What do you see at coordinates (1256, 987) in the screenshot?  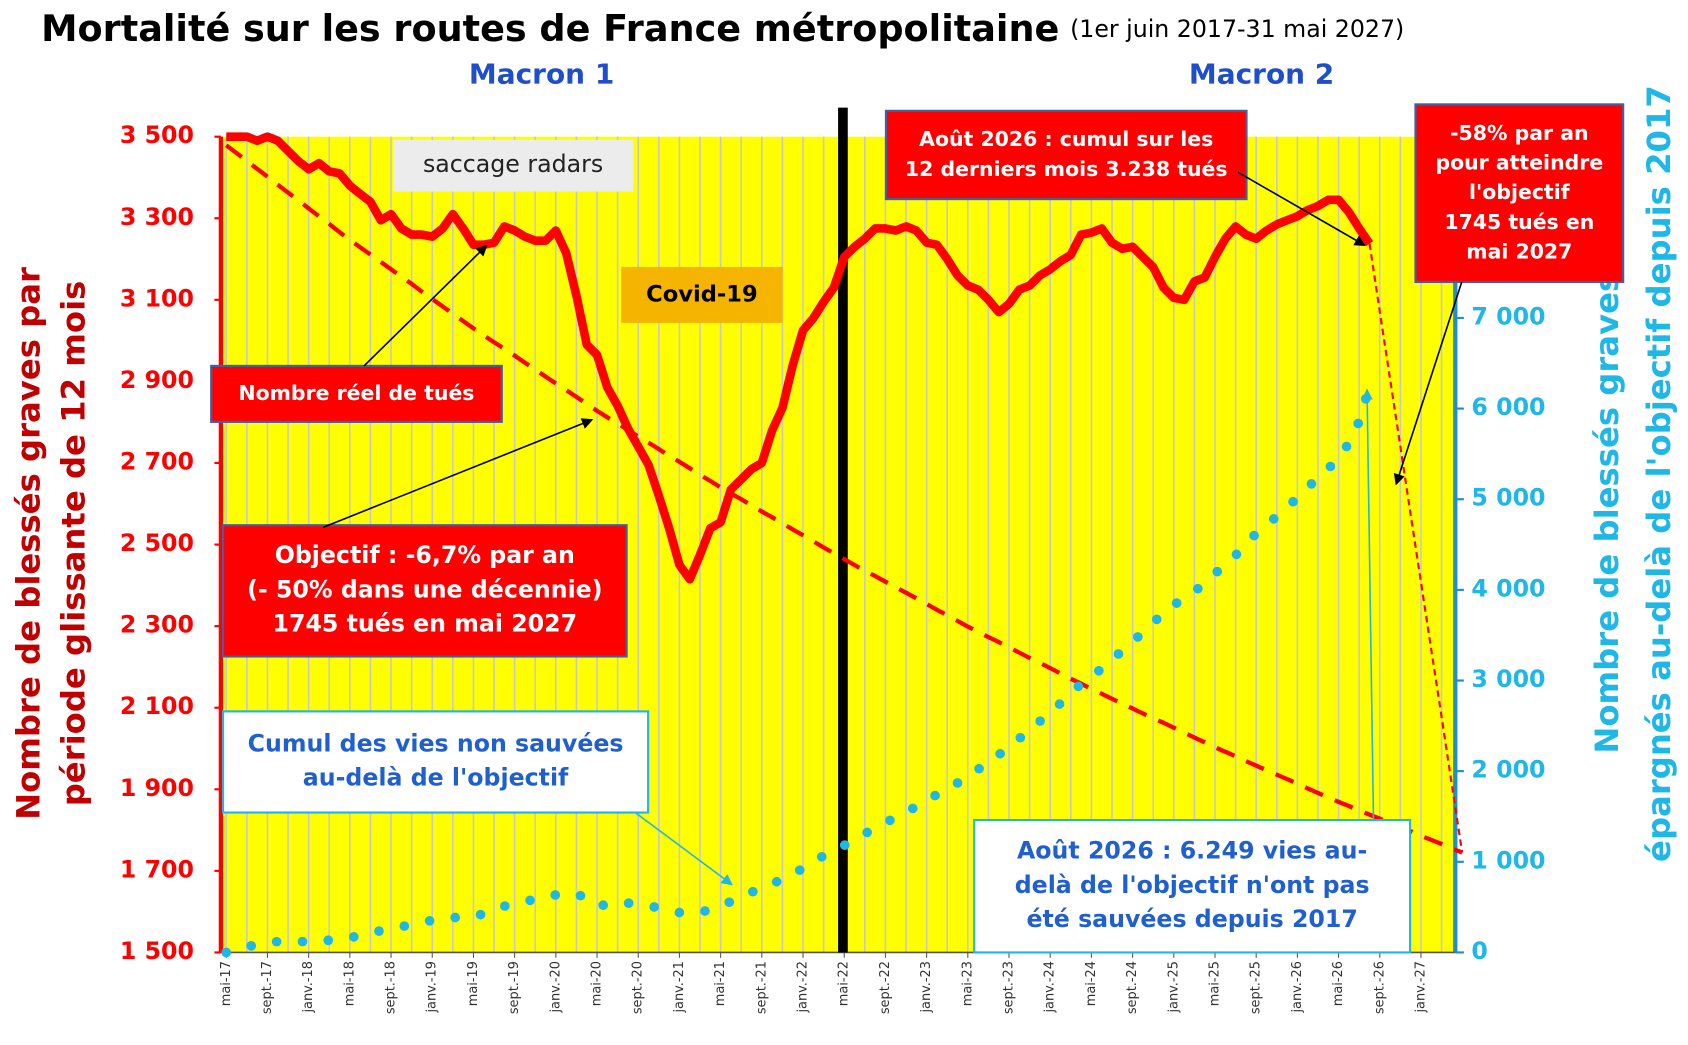 I see `x-tick-label: sept.-25` at bounding box center [1256, 987].